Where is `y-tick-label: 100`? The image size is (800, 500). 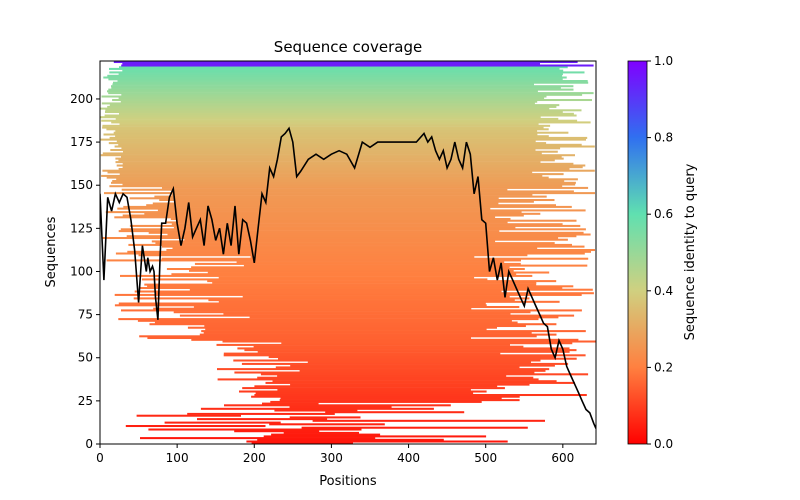
y-tick-label: 100 is located at coordinates (81, 271).